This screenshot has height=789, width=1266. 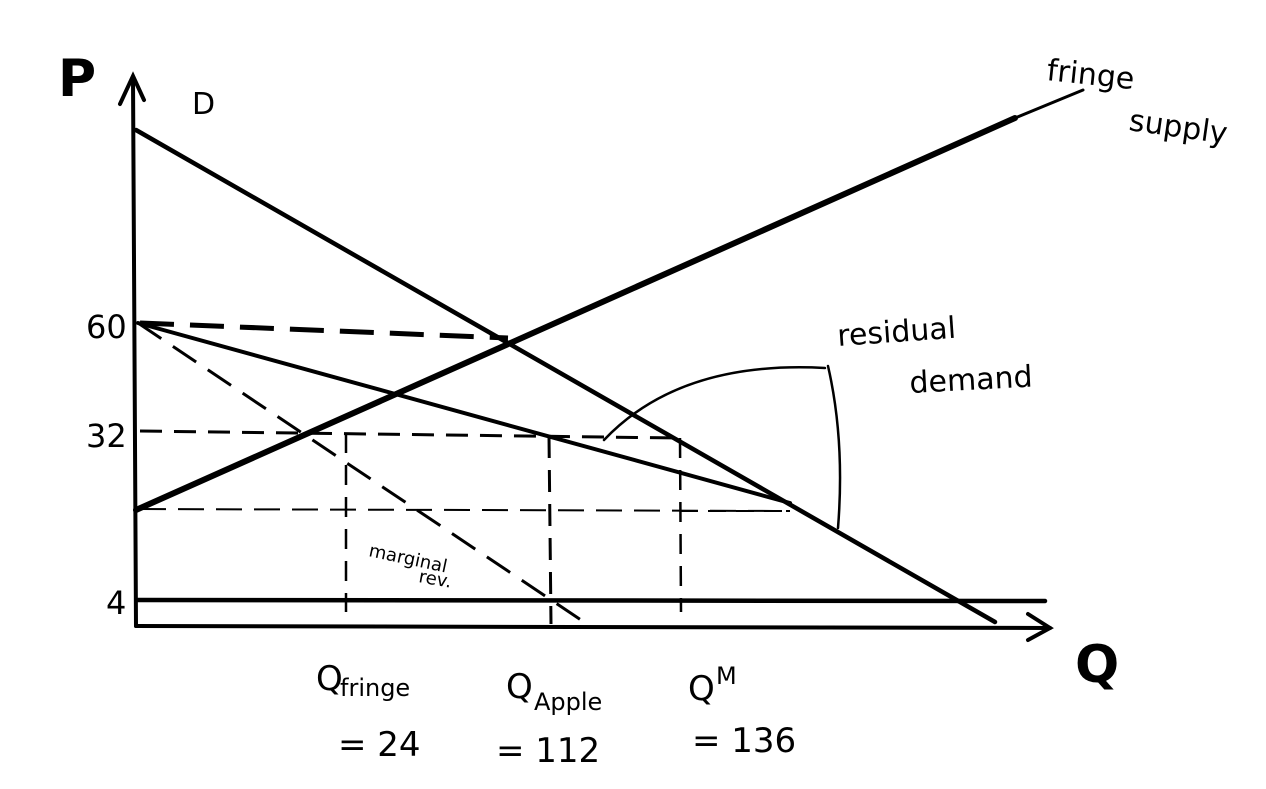 What do you see at coordinates (550, 530) in the screenshot?
I see `guide-q-apple` at bounding box center [550, 530].